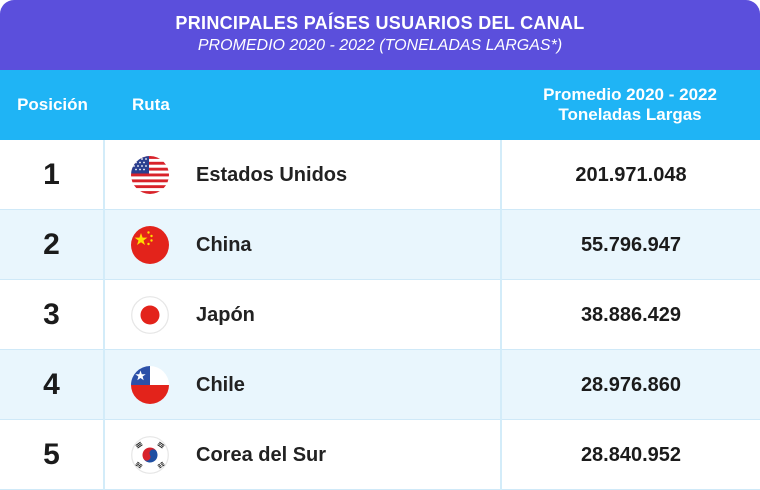 The height and width of the screenshot is (490, 760). Describe the element at coordinates (52, 175) in the screenshot. I see `row-position: 1` at that location.